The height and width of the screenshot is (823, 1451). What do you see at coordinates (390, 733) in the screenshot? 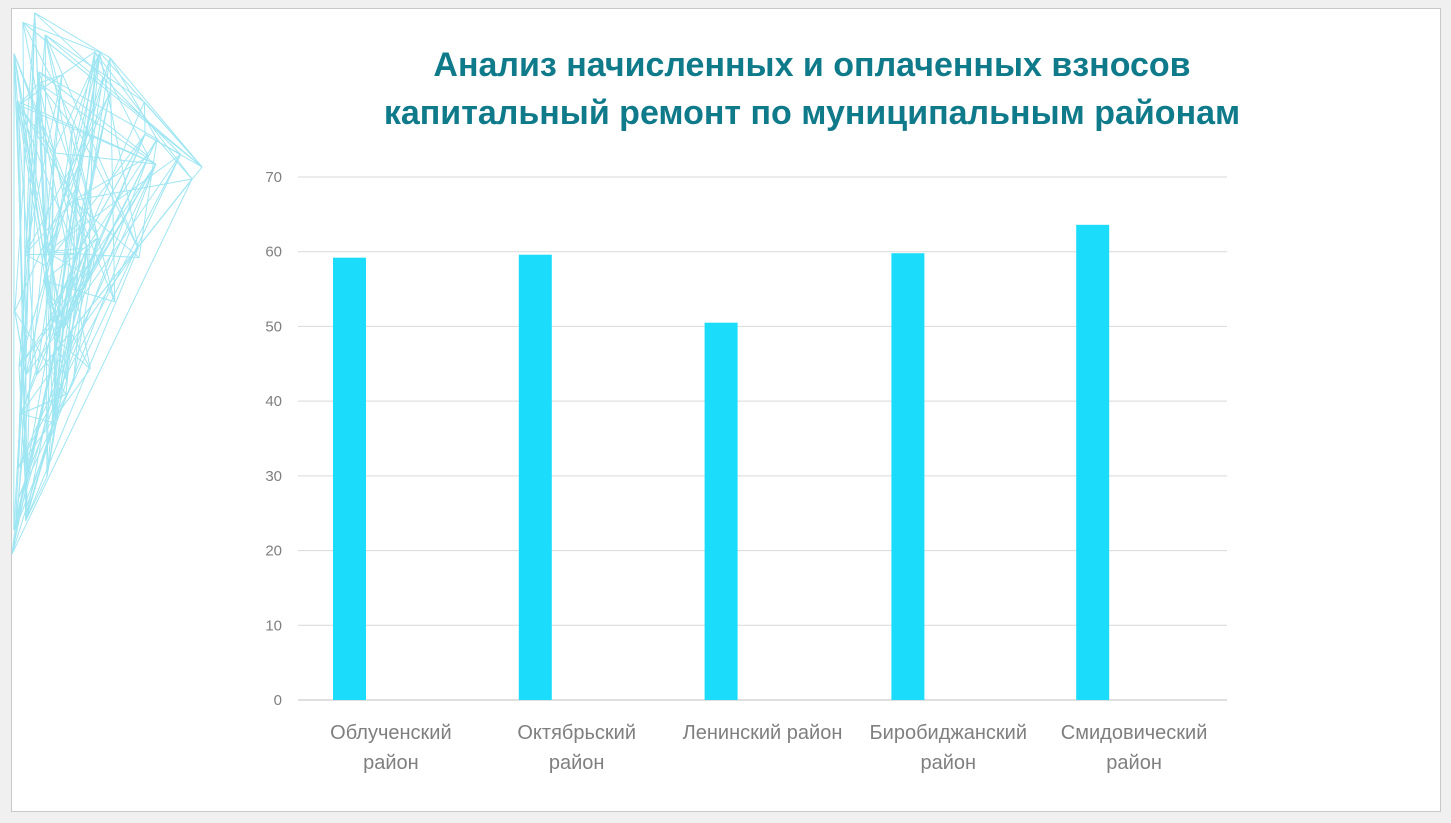
I see `x-category-label: Облученский` at bounding box center [390, 733].